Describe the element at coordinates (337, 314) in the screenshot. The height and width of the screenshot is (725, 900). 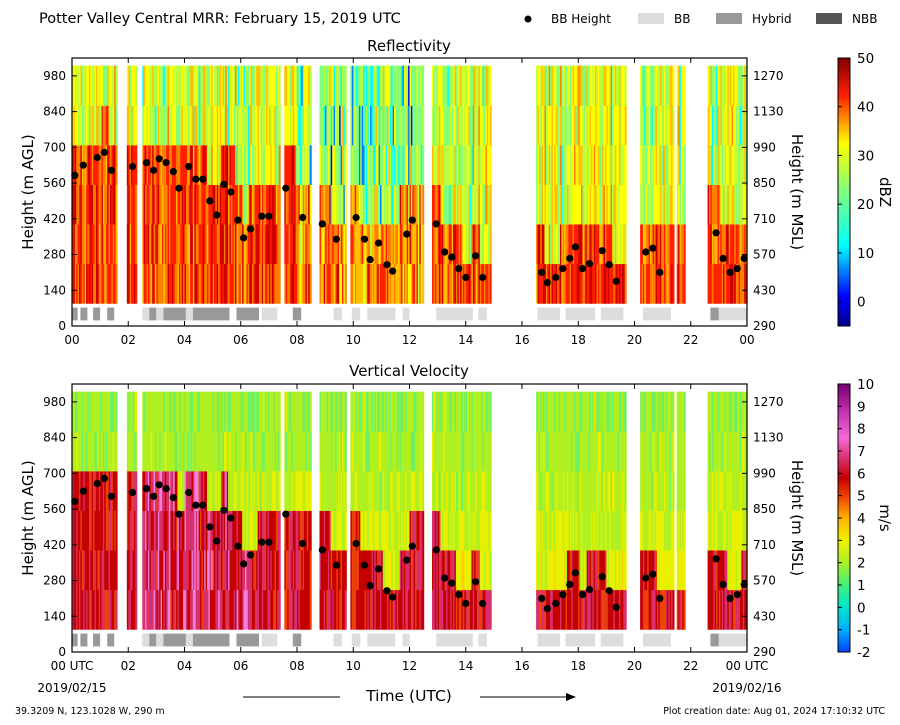
I see `bb-flag-bb` at that location.